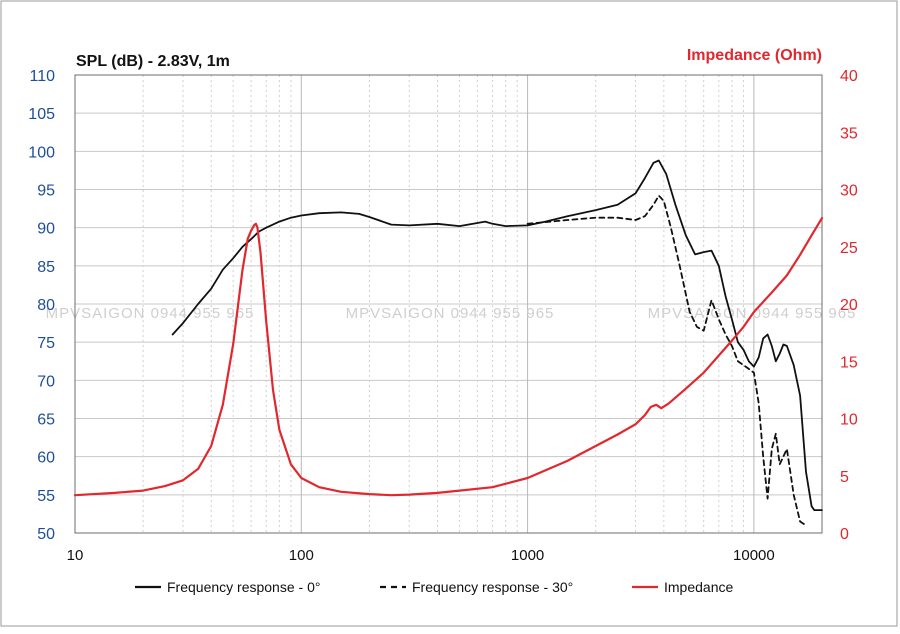 This screenshot has width=900, height=634. I want to click on left-y-tick-label: 70, so click(46, 381).